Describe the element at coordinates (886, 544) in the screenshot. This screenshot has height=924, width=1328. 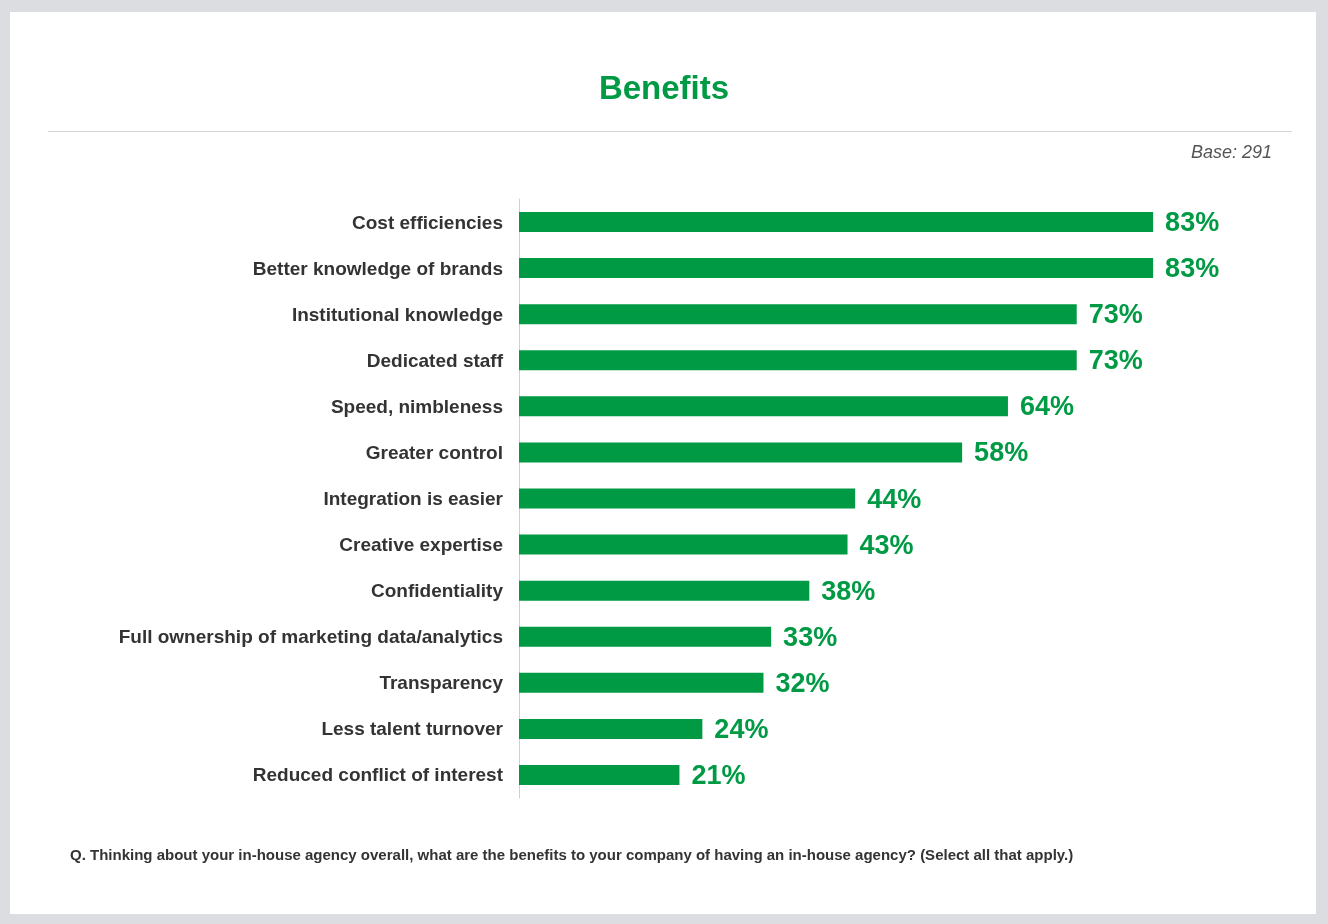
I see `data-label: 43%` at that location.